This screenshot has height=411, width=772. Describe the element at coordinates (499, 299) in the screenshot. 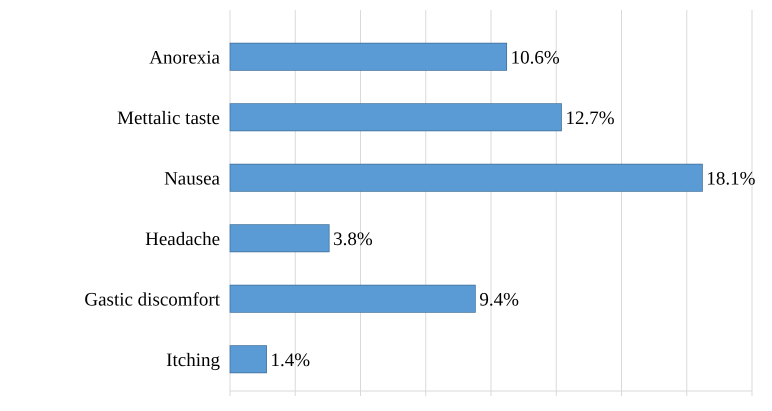

I see `data-label: 9.4%` at that location.